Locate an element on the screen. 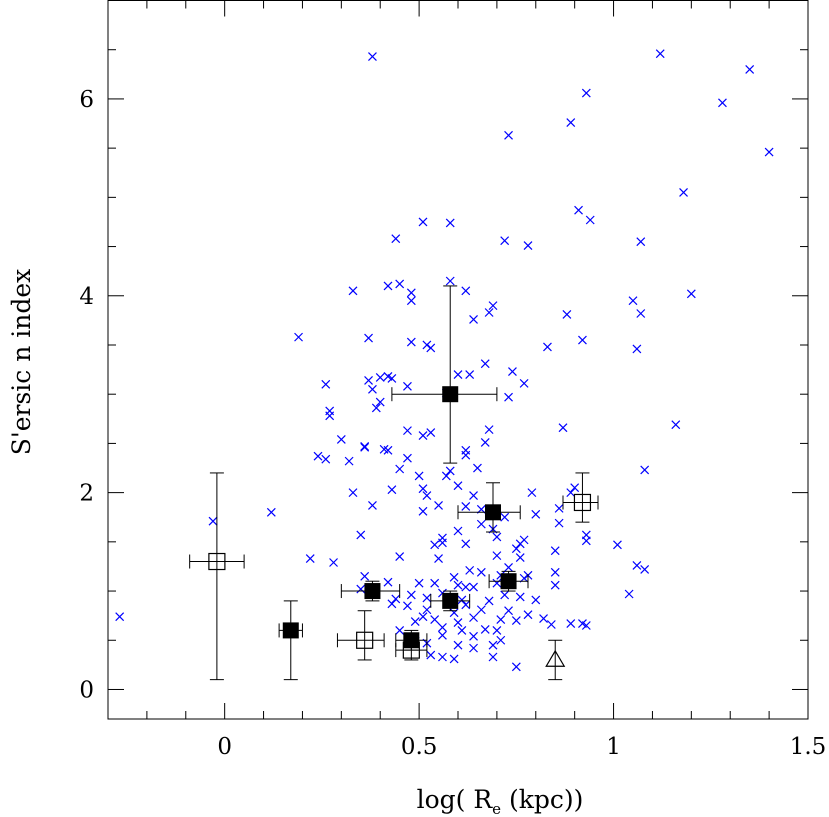 The height and width of the screenshot is (817, 829). x-tick-label: 1.5 is located at coordinates (808, 747).